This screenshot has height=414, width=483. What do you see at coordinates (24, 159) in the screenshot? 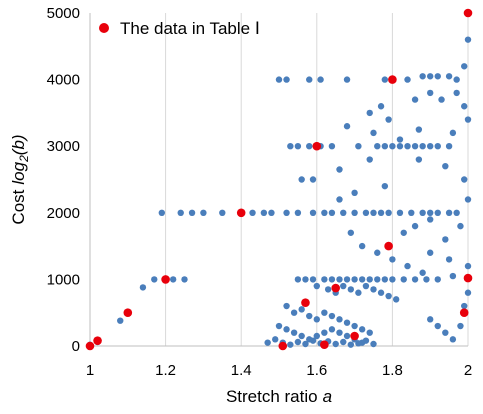
I see `y-axis-log-base: 2` at bounding box center [24, 159].